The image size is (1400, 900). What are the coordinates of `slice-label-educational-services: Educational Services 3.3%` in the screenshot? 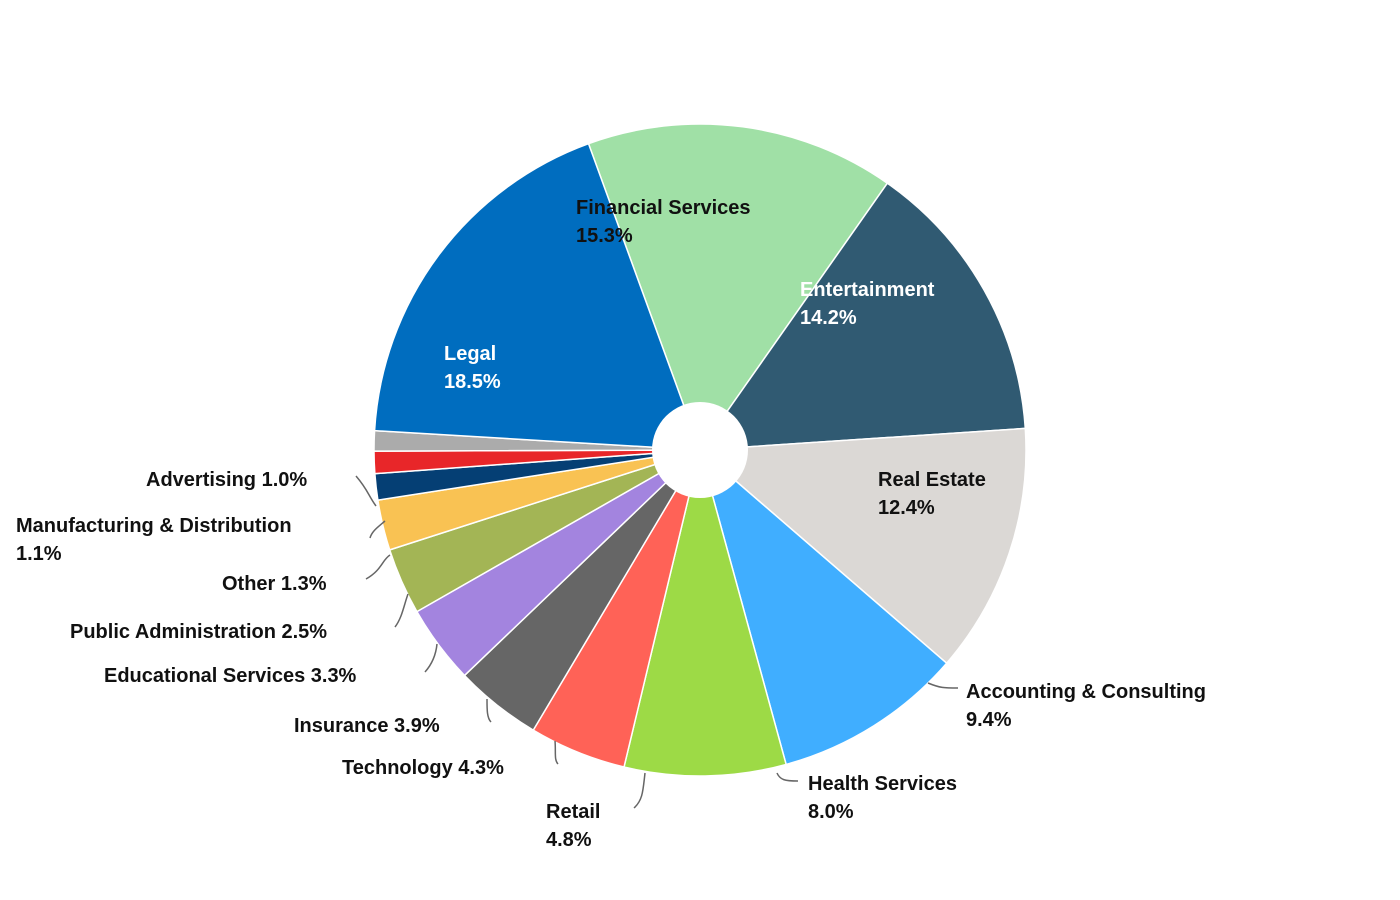 It's located at (230, 676).